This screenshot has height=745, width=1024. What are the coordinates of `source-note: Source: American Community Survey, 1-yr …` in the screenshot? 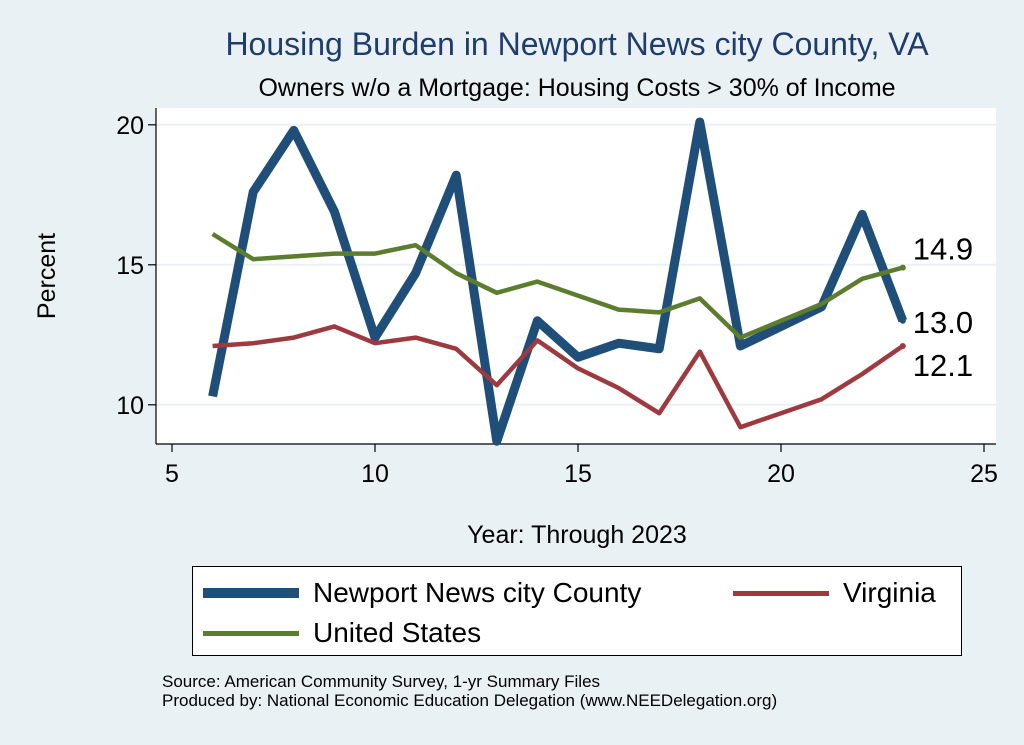 It's located at (469, 691).